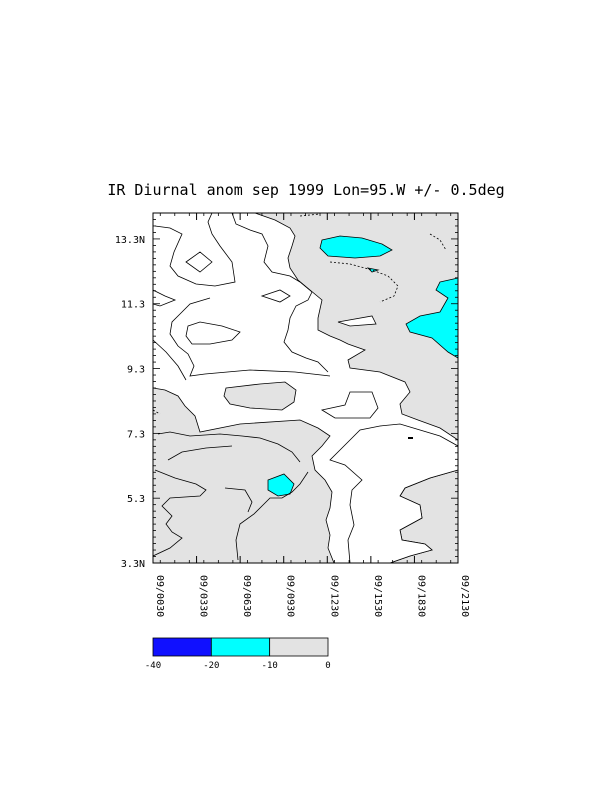 This screenshot has height=792, width=612. Describe the element at coordinates (464, 596) in the screenshot. I see `x-tick-label: 09/2130` at that location.